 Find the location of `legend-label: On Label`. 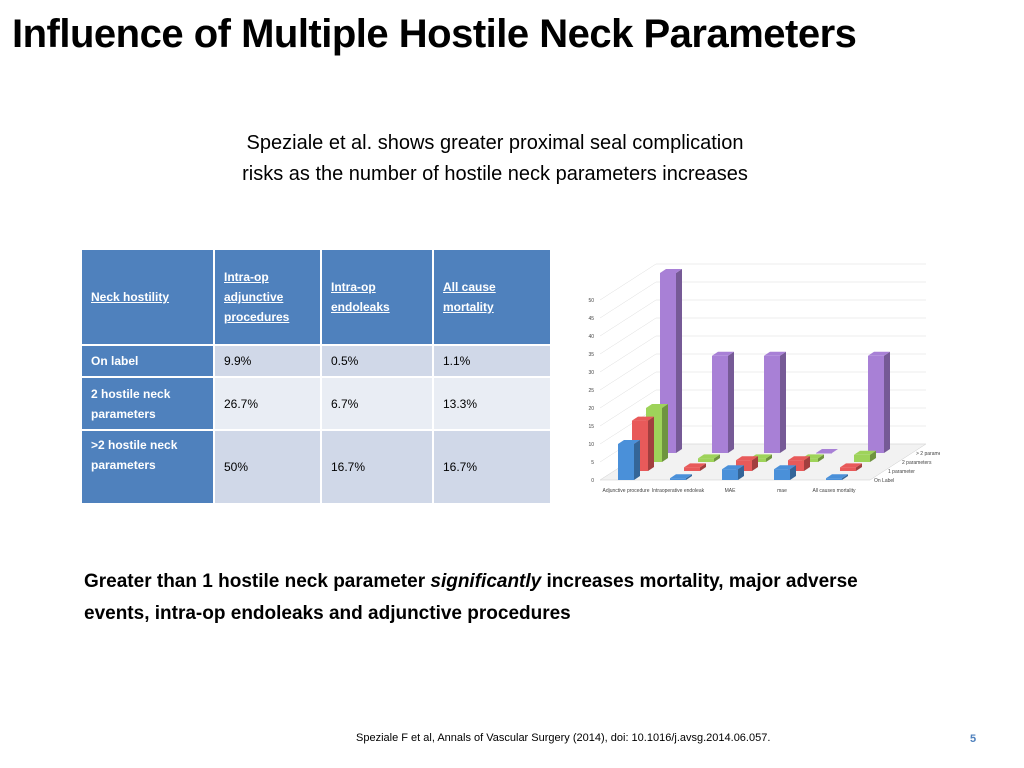

legend-label: On Label is located at coordinates (884, 481).